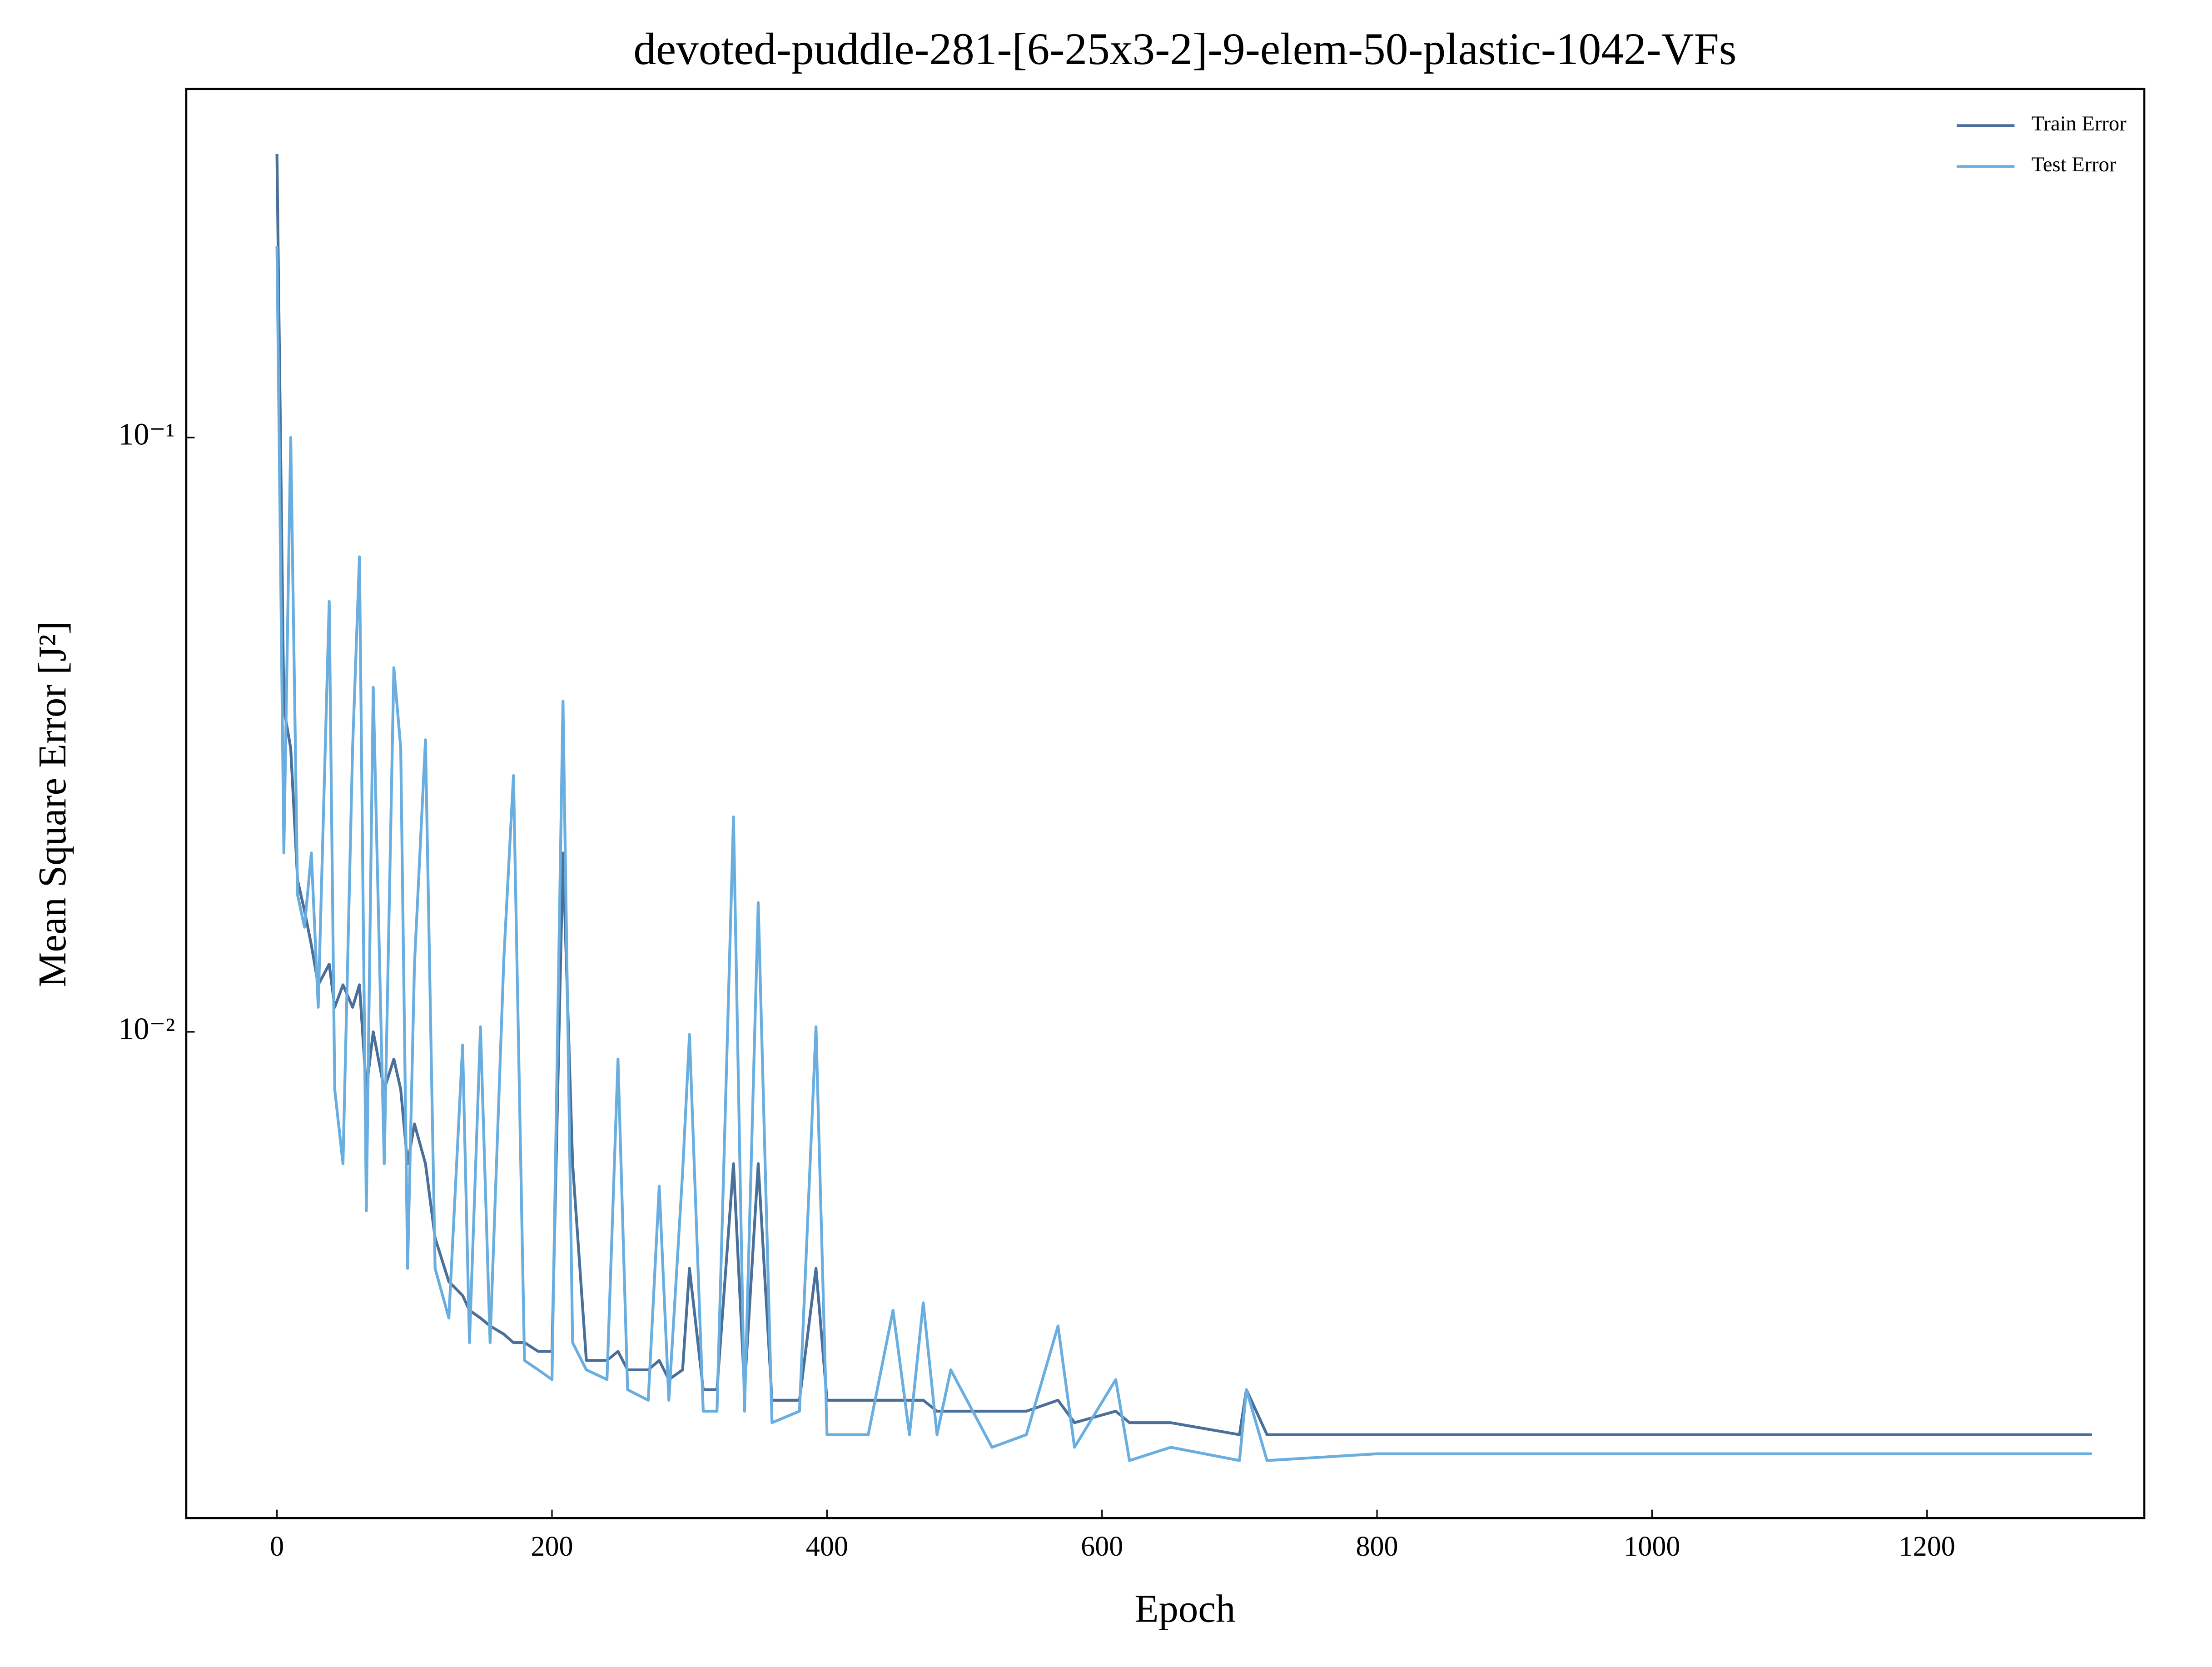  What do you see at coordinates (552, 1546) in the screenshot?
I see `x-tick-label: 200` at bounding box center [552, 1546].